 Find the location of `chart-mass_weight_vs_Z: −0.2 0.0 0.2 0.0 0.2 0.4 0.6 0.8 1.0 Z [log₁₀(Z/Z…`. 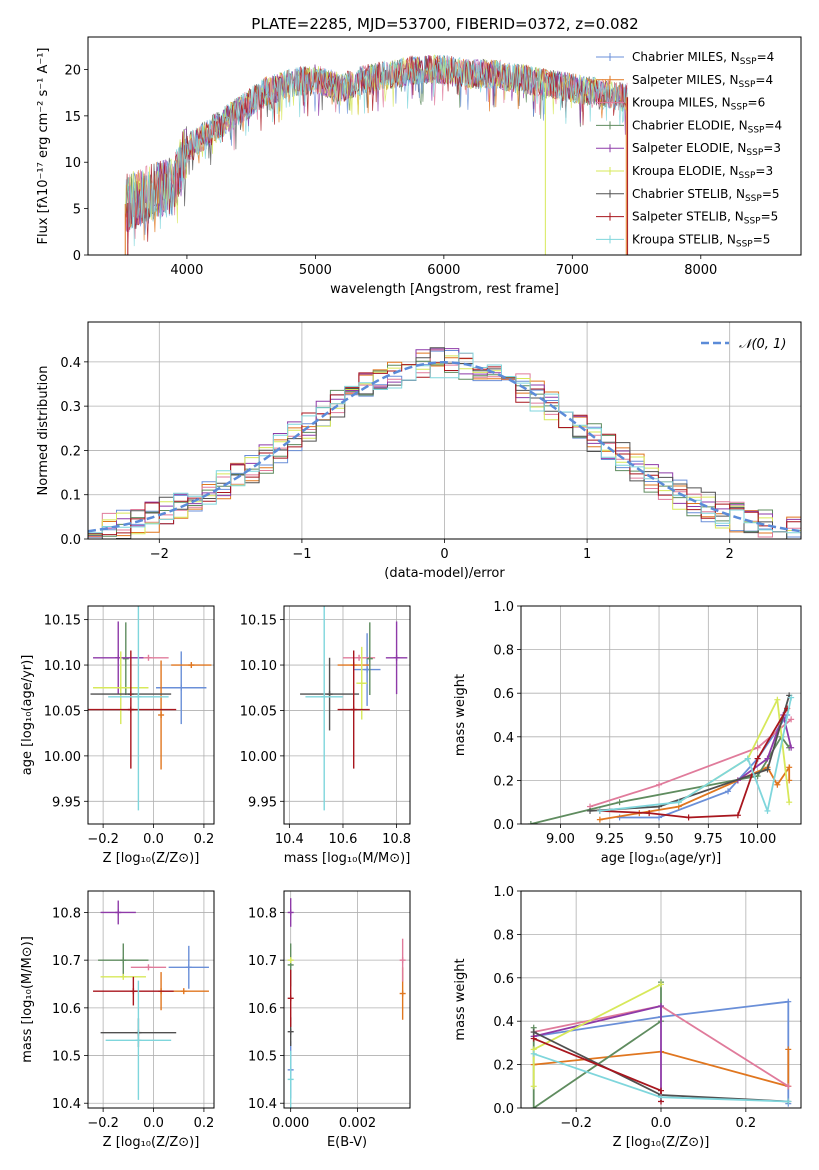

chart-mass_weight_vs_Z: −0.2 0.0 0.2 0.0 0.2 0.4 0.6 0.8 1.0 Z [log₁₀(Z/Z… is located at coordinates (627, 1017).